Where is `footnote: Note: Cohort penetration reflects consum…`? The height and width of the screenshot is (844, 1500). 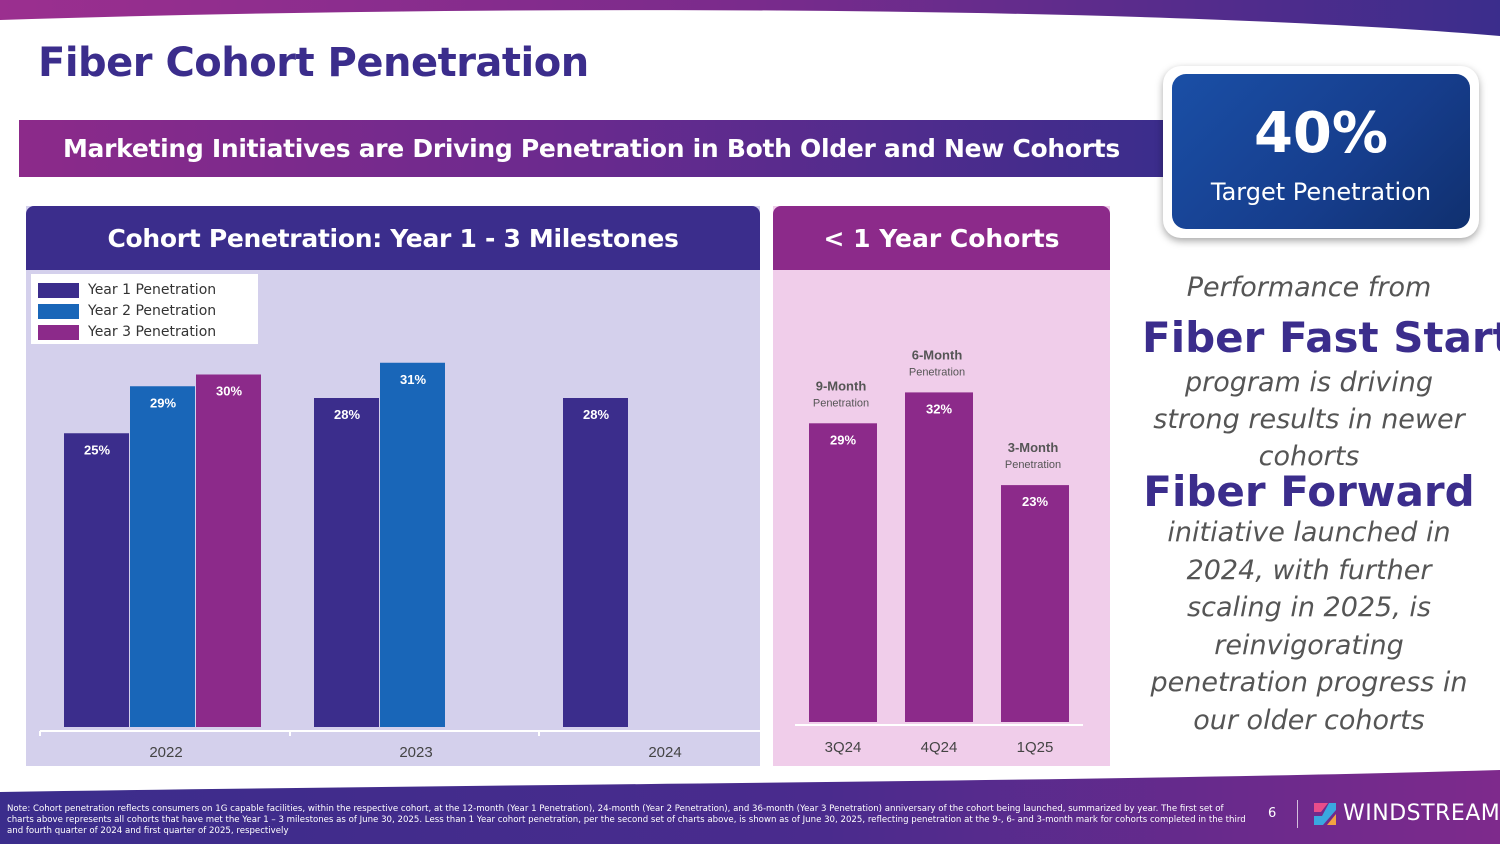 footnote: Note: Cohort penetration reflects consum… is located at coordinates (626, 820).